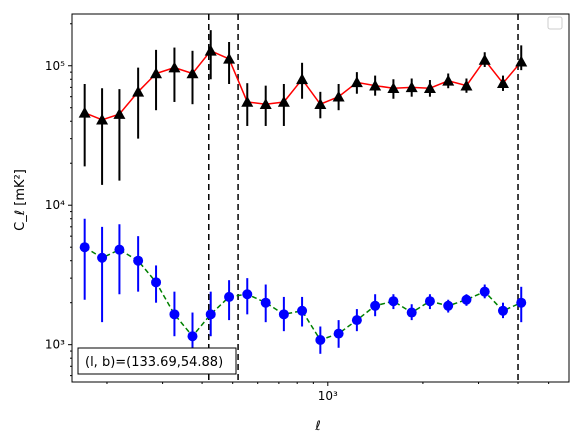 Image resolution: width=580 pixels, height=441 pixels. I want to click on y-tick-label: 10⁵, so click(55, 66).